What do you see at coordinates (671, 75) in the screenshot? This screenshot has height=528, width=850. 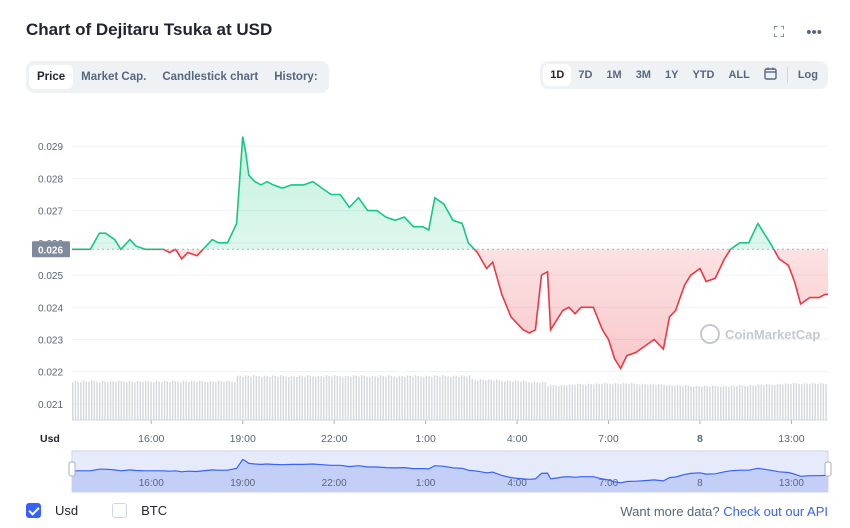 I see `range-1y: 1Y` at bounding box center [671, 75].